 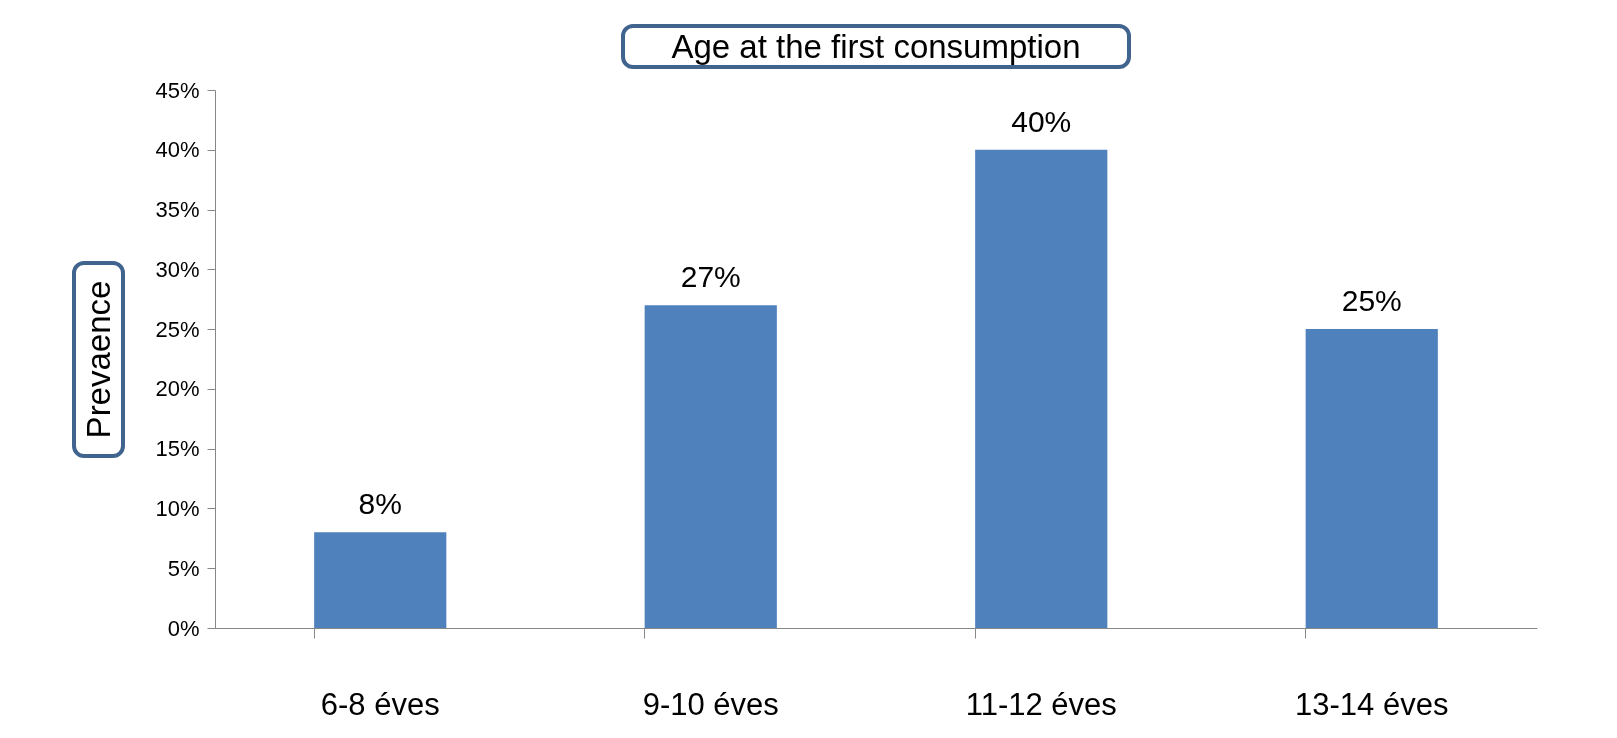 What do you see at coordinates (177, 389) in the screenshot?
I see `y-tick-label: 20%` at bounding box center [177, 389].